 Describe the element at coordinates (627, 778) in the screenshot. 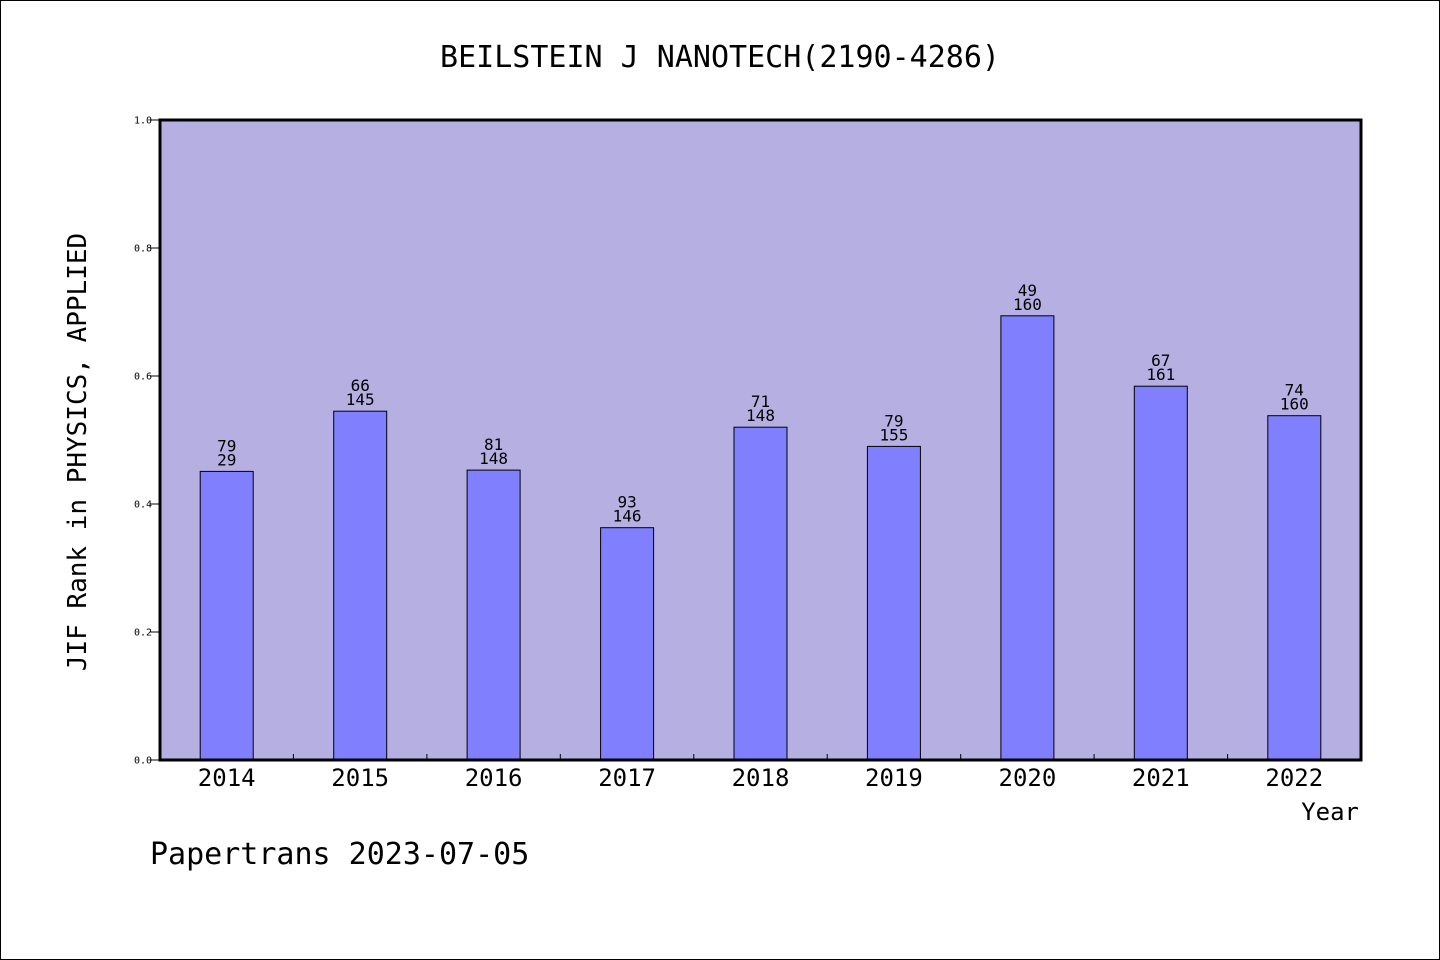

I see `x-tick-label-2017: 2017` at that location.